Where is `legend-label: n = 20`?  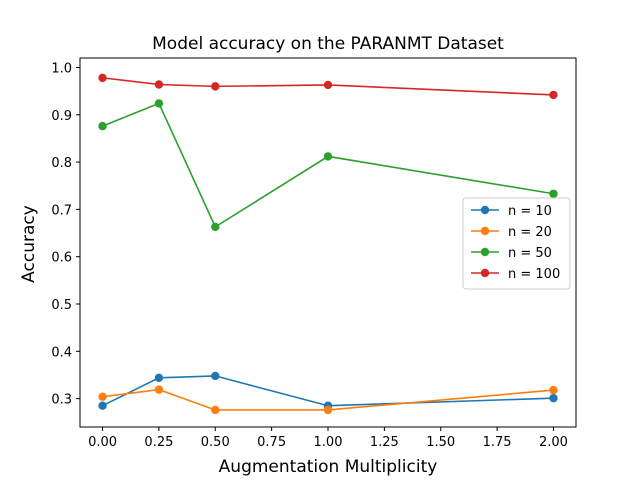
legend-label: n = 20 is located at coordinates (530, 232).